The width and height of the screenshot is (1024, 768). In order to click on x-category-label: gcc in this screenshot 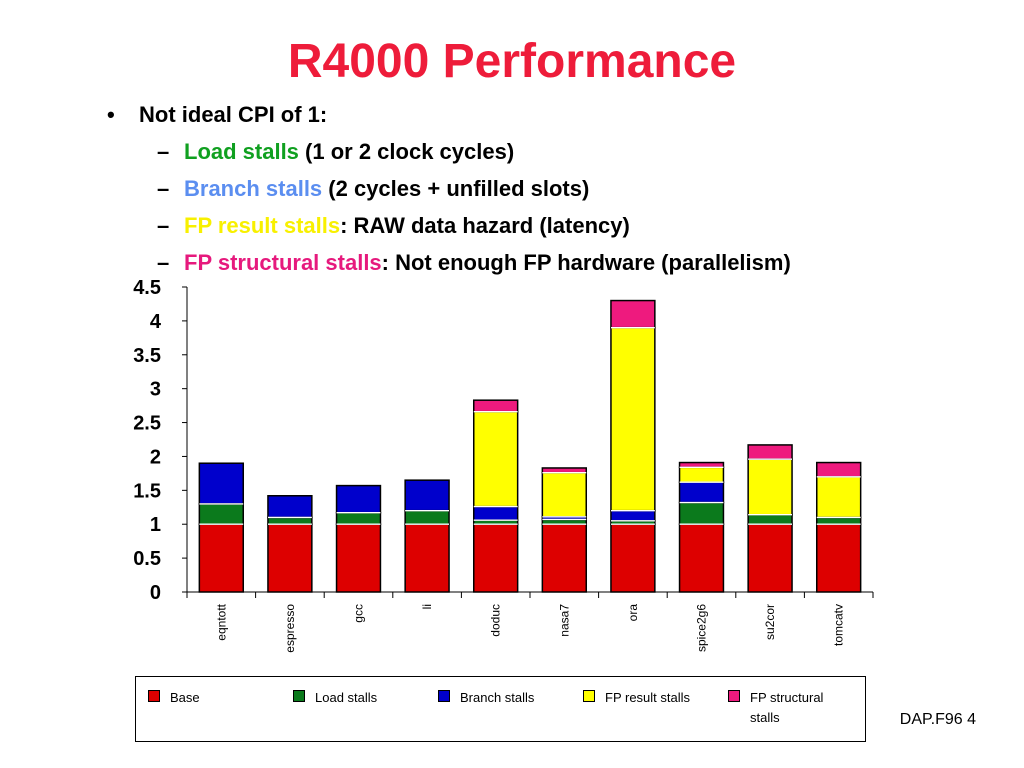, I will do `click(359, 613)`.